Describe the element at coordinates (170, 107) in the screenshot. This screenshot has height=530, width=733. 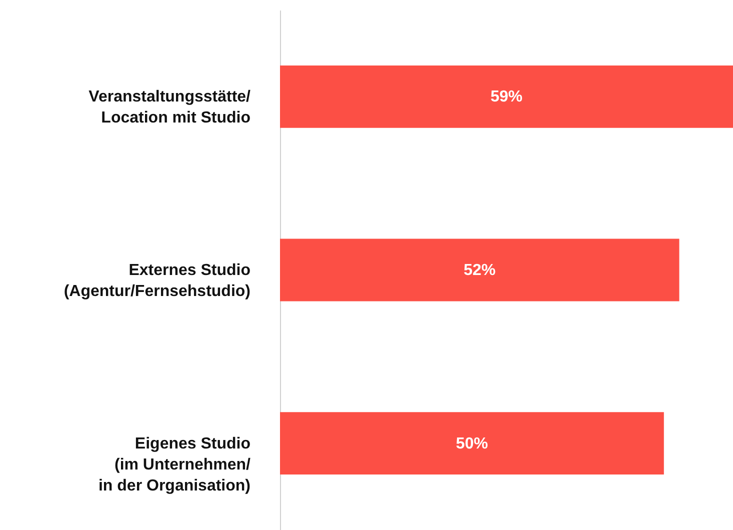
I see `y-tick-label: Veranstaltungsstätte/ Location mit Studio` at that location.